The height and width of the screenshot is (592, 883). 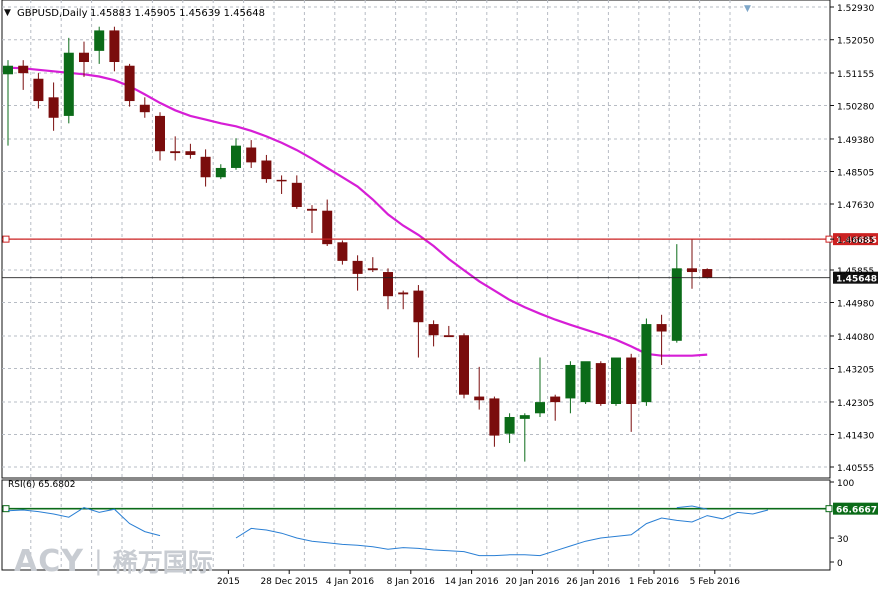 What do you see at coordinates (532, 582) in the screenshot?
I see `date-tick-label: 20 Jan 2016` at bounding box center [532, 582].